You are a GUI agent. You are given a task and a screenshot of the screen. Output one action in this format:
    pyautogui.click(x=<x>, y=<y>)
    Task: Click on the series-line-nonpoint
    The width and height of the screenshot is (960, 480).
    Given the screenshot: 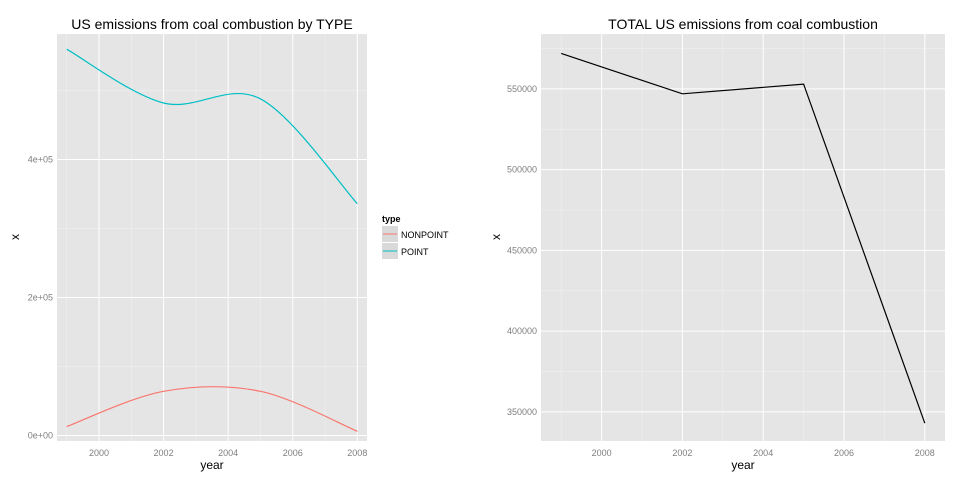 What is the action you would take?
    pyautogui.click(x=212, y=409)
    